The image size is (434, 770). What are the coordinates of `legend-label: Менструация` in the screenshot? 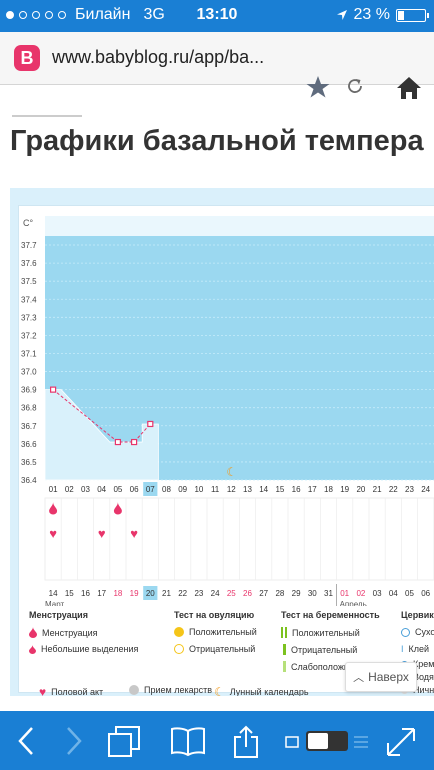 It's located at (70, 632).